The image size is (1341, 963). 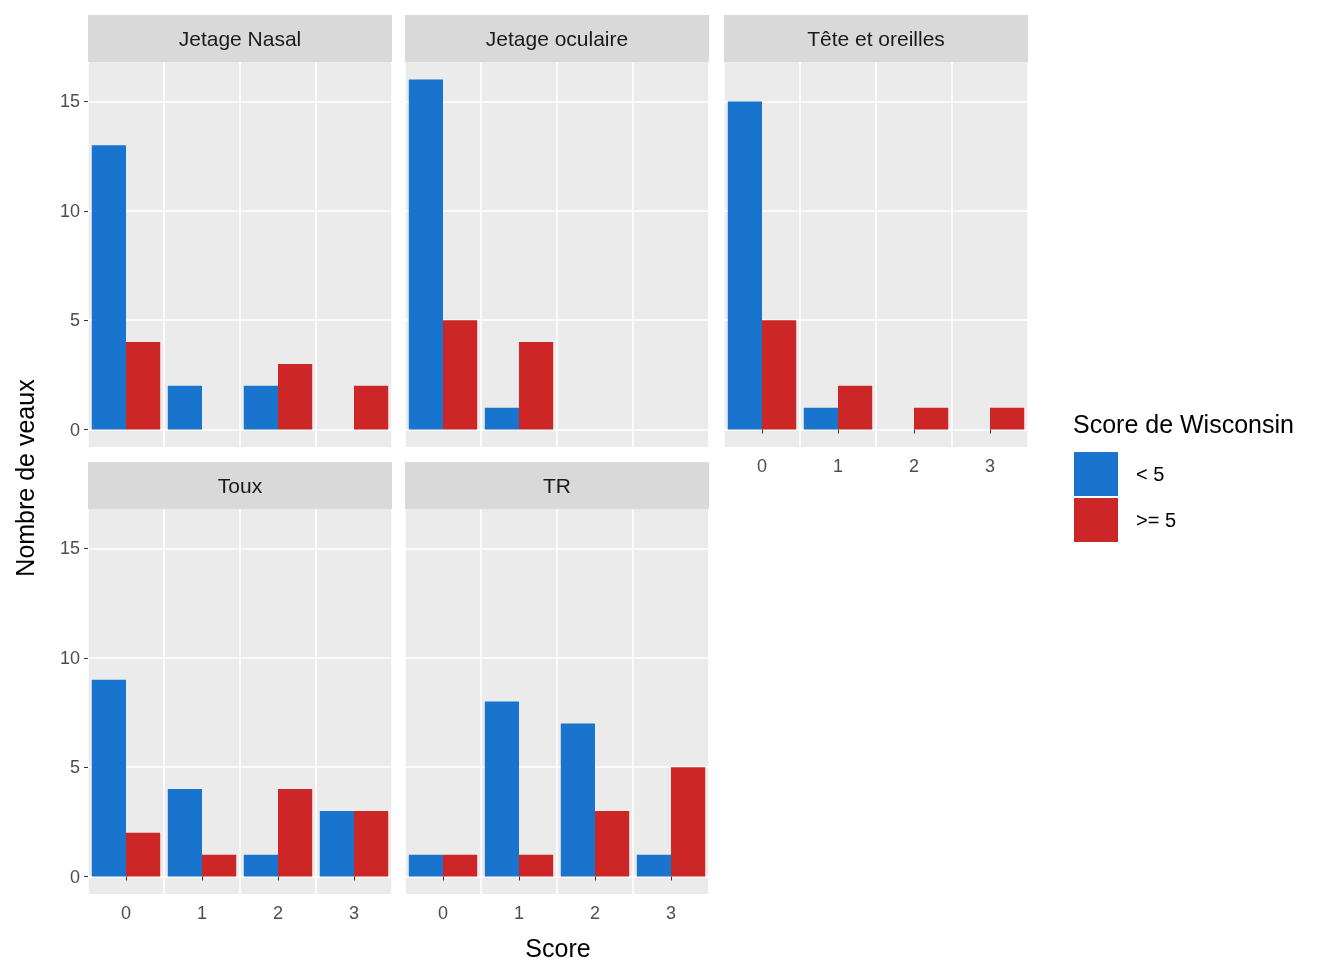 What do you see at coordinates (240, 38) in the screenshot?
I see `chart-title: Jetage Nasal` at bounding box center [240, 38].